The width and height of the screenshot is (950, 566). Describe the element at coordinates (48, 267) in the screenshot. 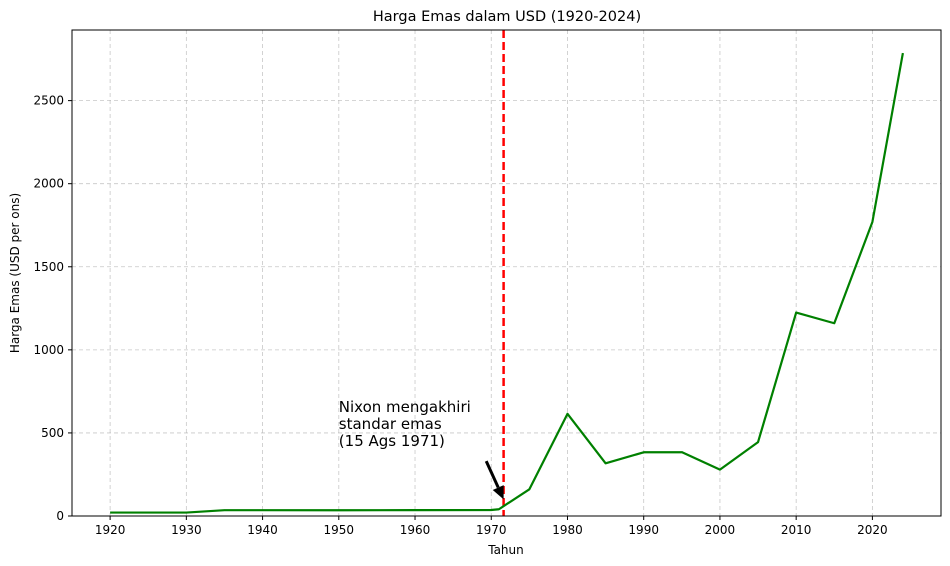

I see `y-tick-label: 1500` at that location.